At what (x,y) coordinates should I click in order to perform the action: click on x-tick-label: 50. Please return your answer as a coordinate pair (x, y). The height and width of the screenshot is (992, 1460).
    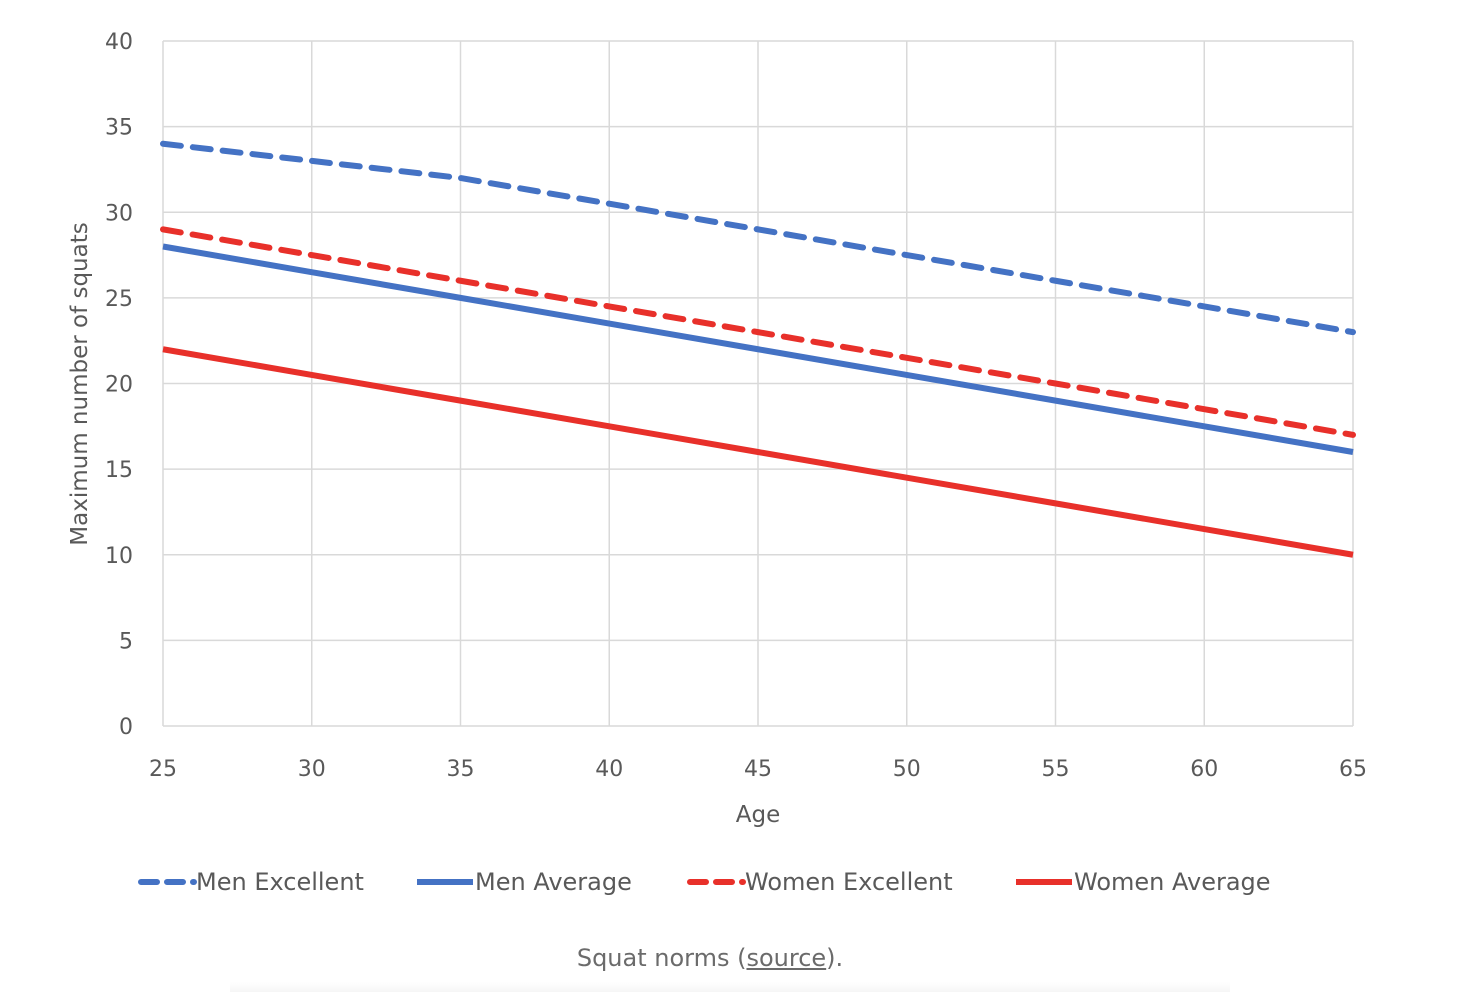
    Looking at the image, I should click on (907, 769).